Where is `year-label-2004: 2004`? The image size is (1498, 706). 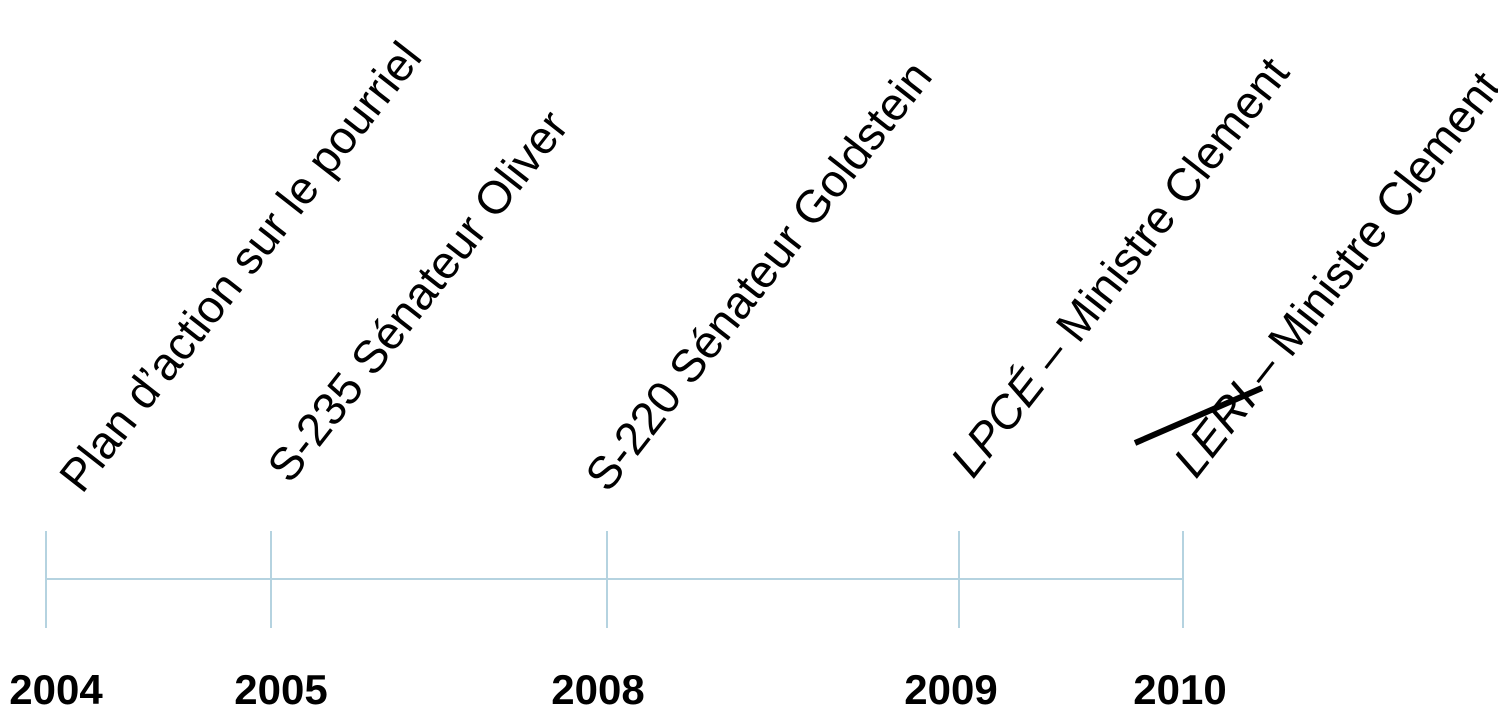 year-label-2004: 2004 is located at coordinates (56, 686).